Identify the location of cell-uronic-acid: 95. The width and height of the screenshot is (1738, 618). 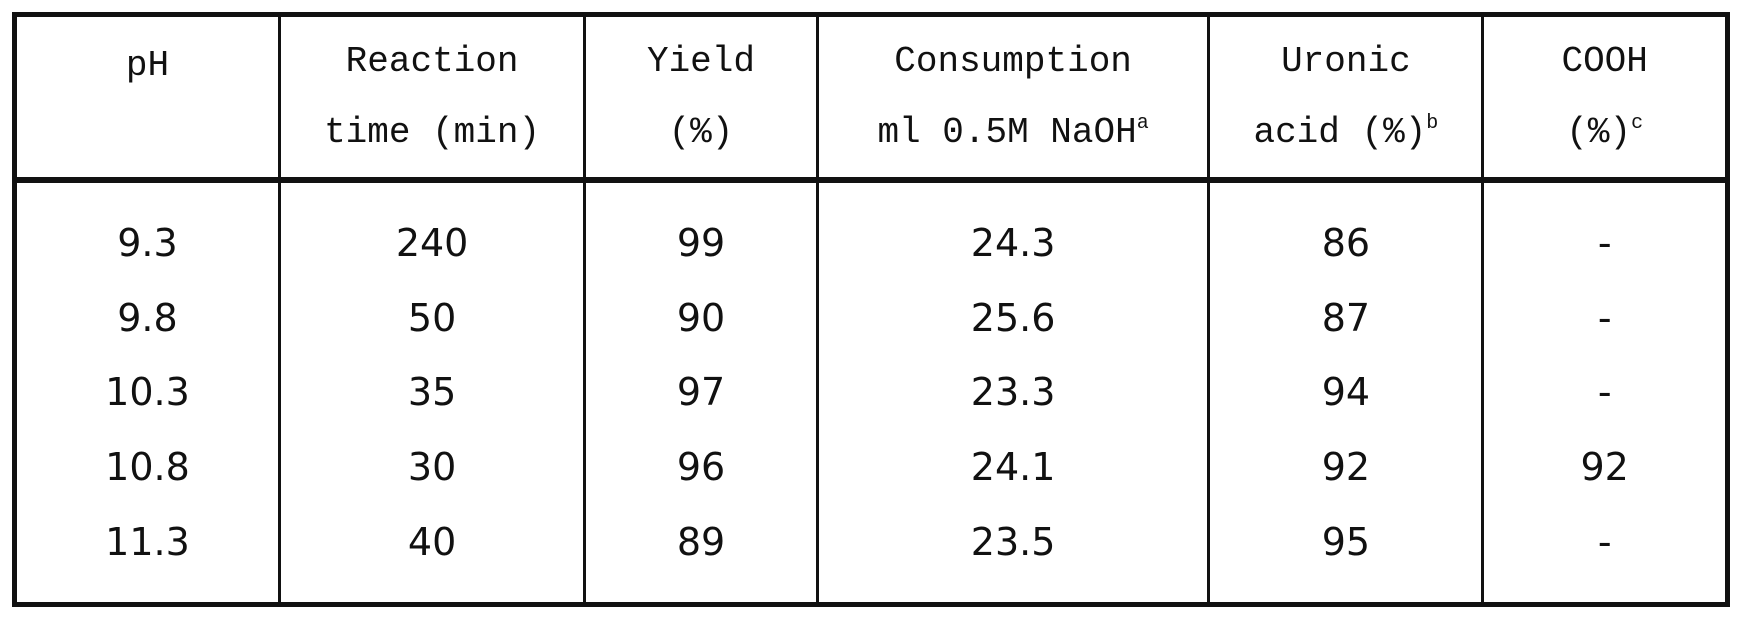
(1346, 554).